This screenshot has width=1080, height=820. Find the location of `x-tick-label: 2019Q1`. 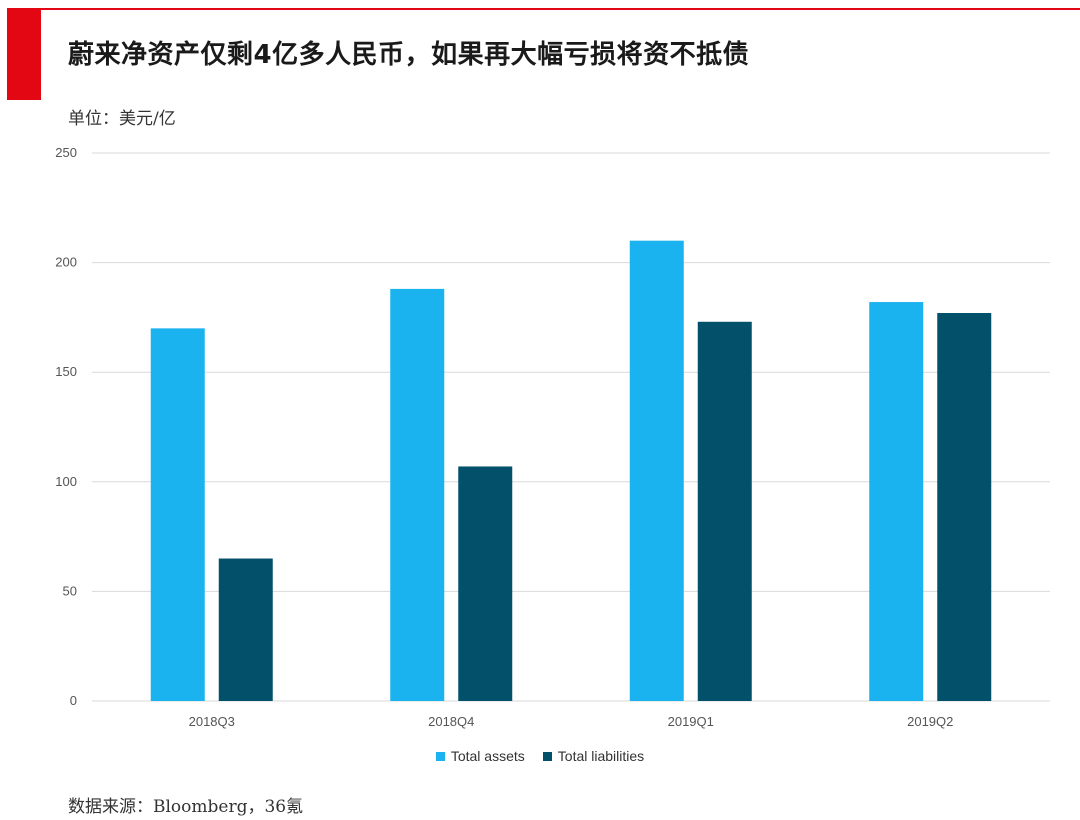

x-tick-label: 2019Q1 is located at coordinates (691, 721).